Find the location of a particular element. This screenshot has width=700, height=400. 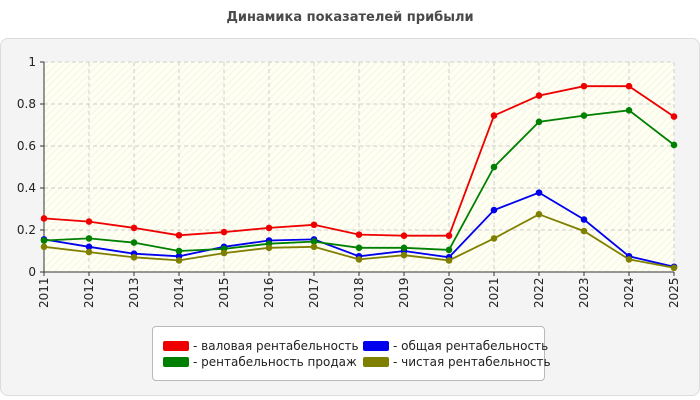

x-tick-label: 2017 is located at coordinates (314, 292).